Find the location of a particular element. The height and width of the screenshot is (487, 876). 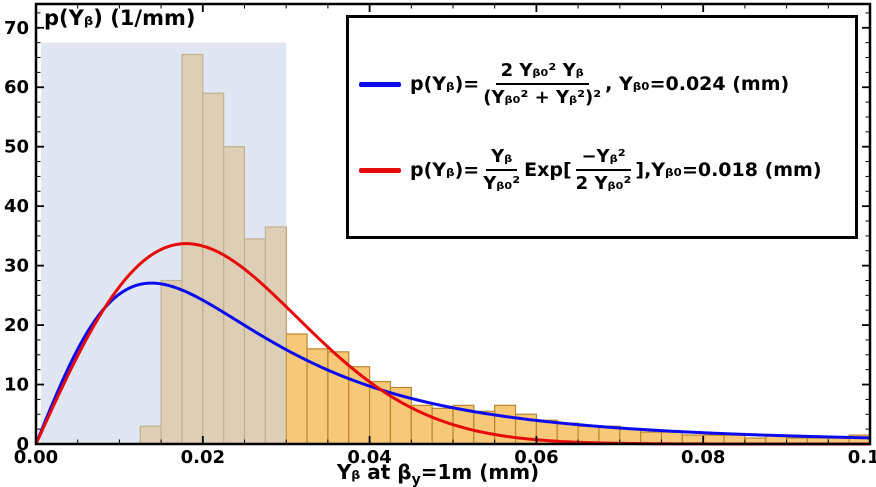

fraction-denominator: Yᵦ₀² is located at coordinates (502, 183).